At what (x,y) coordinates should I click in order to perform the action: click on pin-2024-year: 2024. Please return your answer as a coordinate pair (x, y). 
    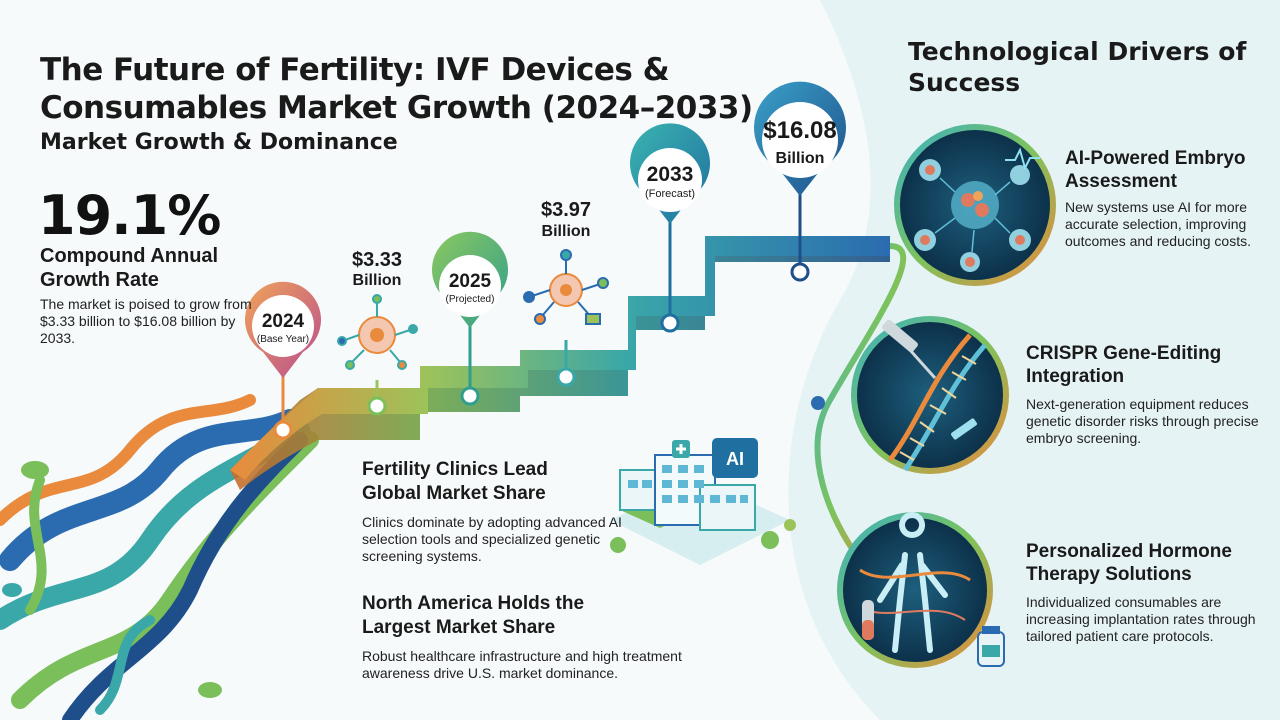
    Looking at the image, I should click on (283, 321).